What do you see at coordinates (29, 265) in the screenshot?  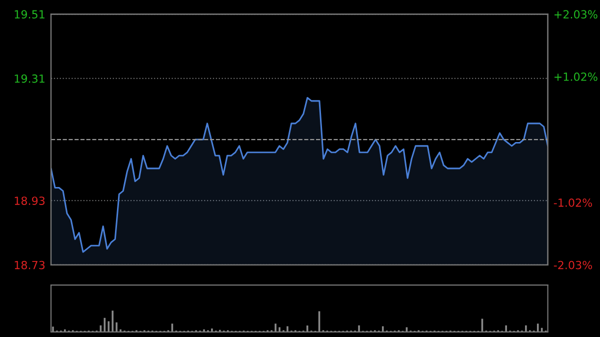 I see `y-tick-label: 18.73` at bounding box center [29, 265].